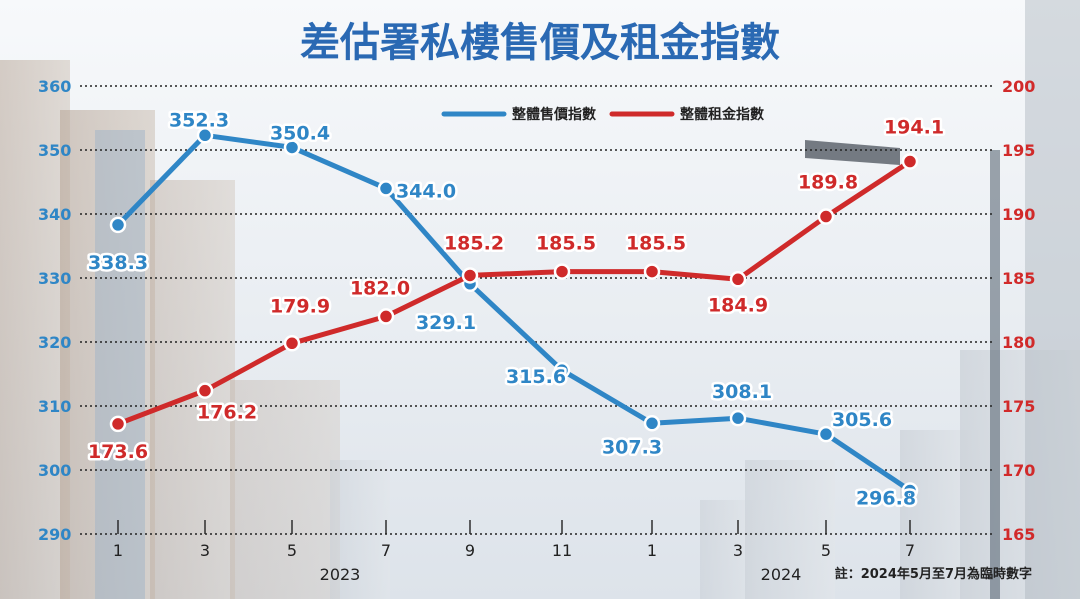  What do you see at coordinates (54, 86) in the screenshot?
I see `left-tick-label: 360` at bounding box center [54, 86].